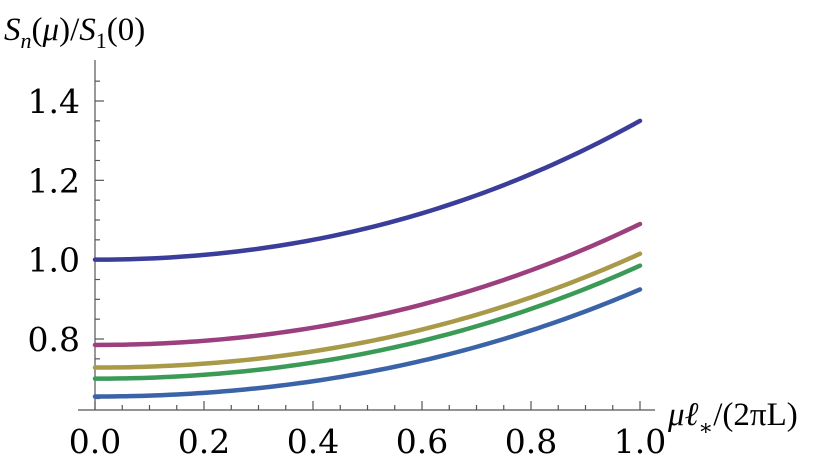 The width and height of the screenshot is (830, 466). What do you see at coordinates (54, 180) in the screenshot?
I see `y-tick-label: 1.2` at bounding box center [54, 180].